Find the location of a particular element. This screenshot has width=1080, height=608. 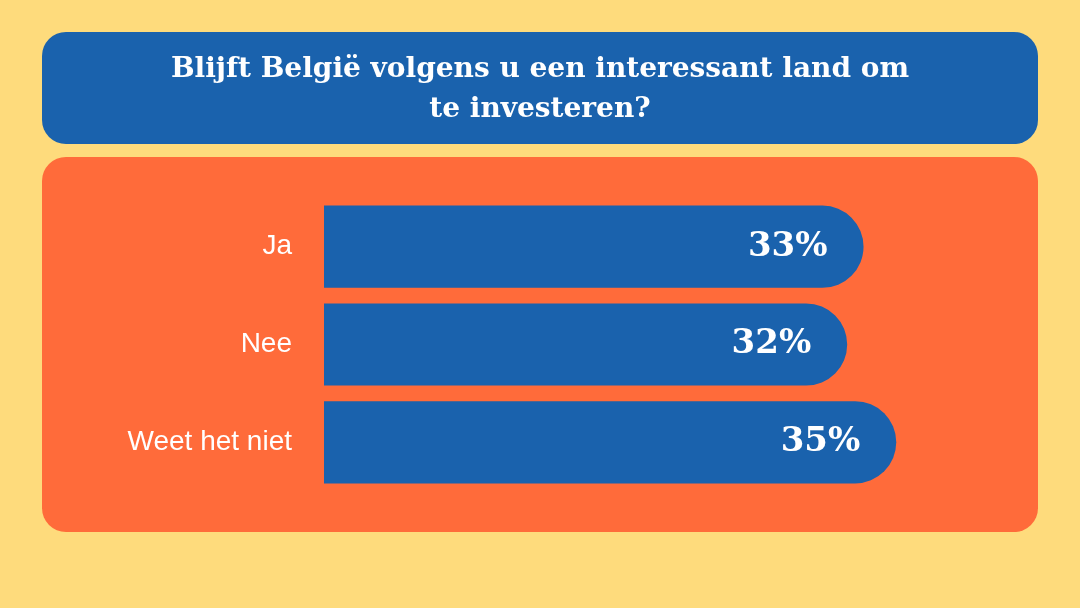

y-tick-label: Nee is located at coordinates (266, 343).